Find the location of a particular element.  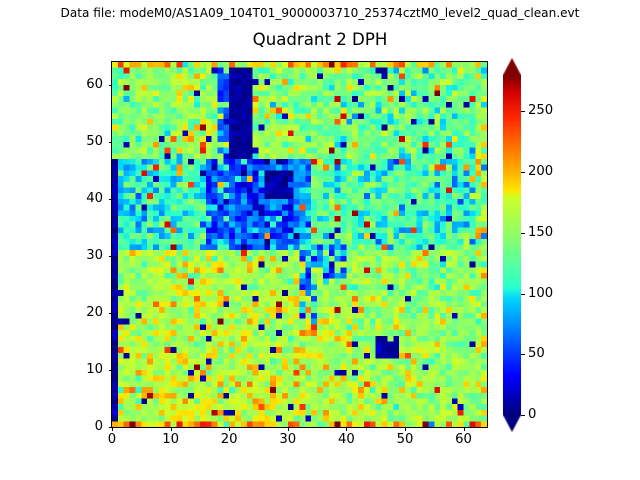

colorbar-tick-label: 200 is located at coordinates (541, 172).